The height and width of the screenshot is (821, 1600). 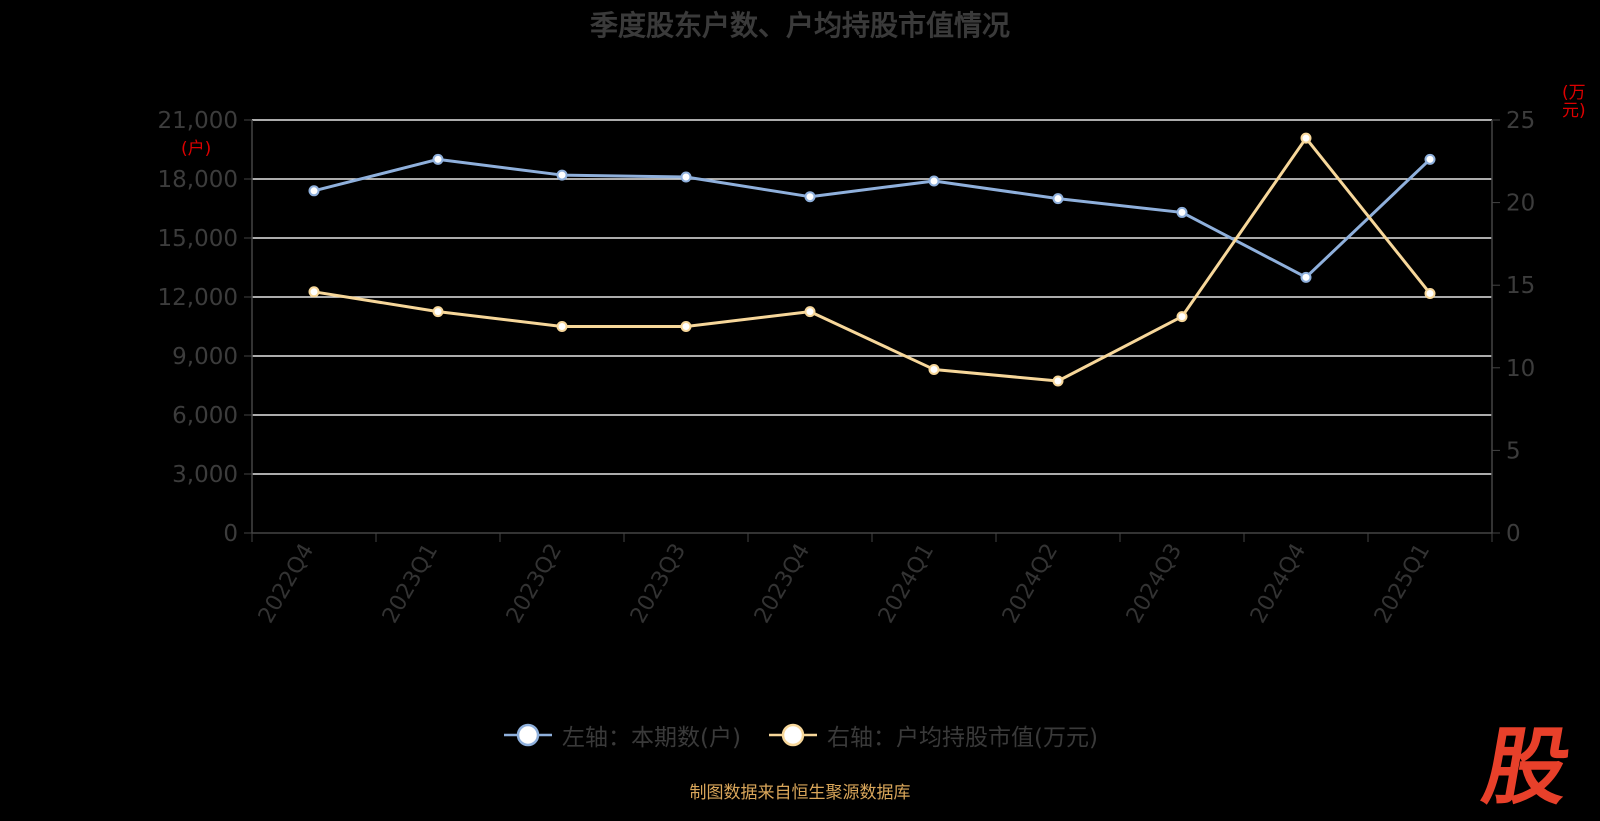 I want to click on x-tick-label: 2024Q3, so click(x=1154, y=584).